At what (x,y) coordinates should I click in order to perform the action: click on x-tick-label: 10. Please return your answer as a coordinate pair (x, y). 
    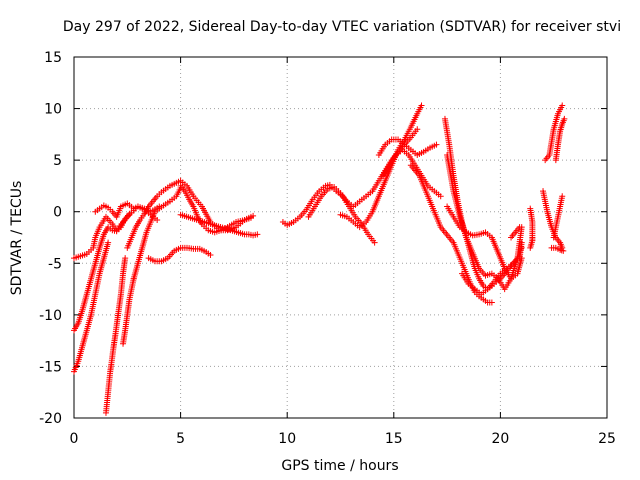
    Looking at the image, I should click on (287, 439).